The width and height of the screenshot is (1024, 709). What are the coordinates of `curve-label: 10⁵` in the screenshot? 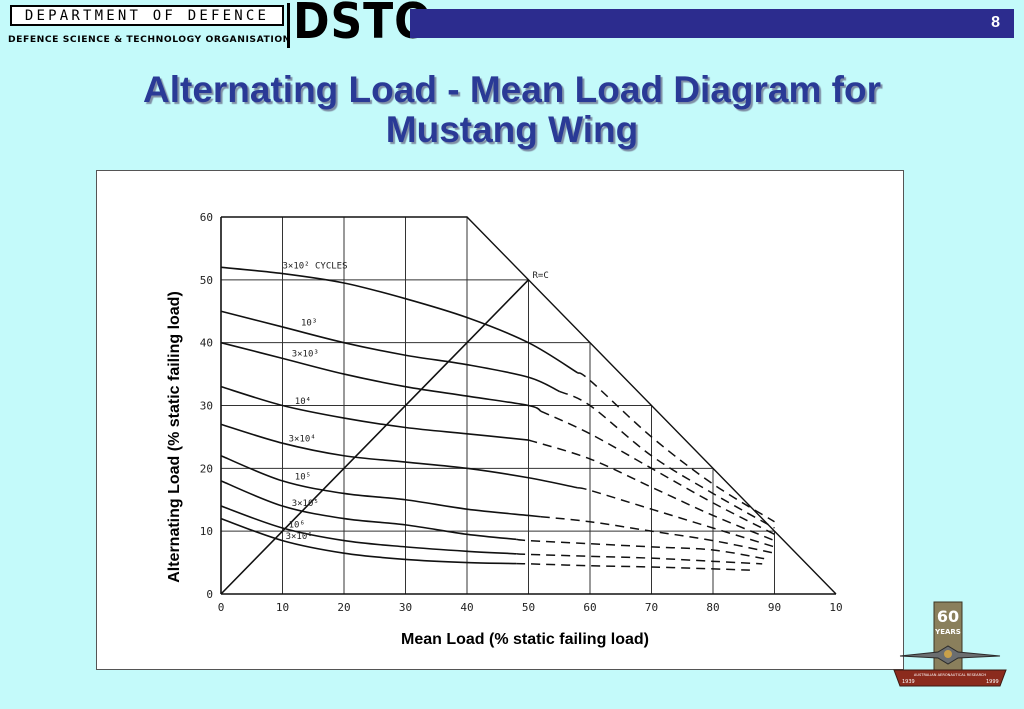 It's located at (303, 477).